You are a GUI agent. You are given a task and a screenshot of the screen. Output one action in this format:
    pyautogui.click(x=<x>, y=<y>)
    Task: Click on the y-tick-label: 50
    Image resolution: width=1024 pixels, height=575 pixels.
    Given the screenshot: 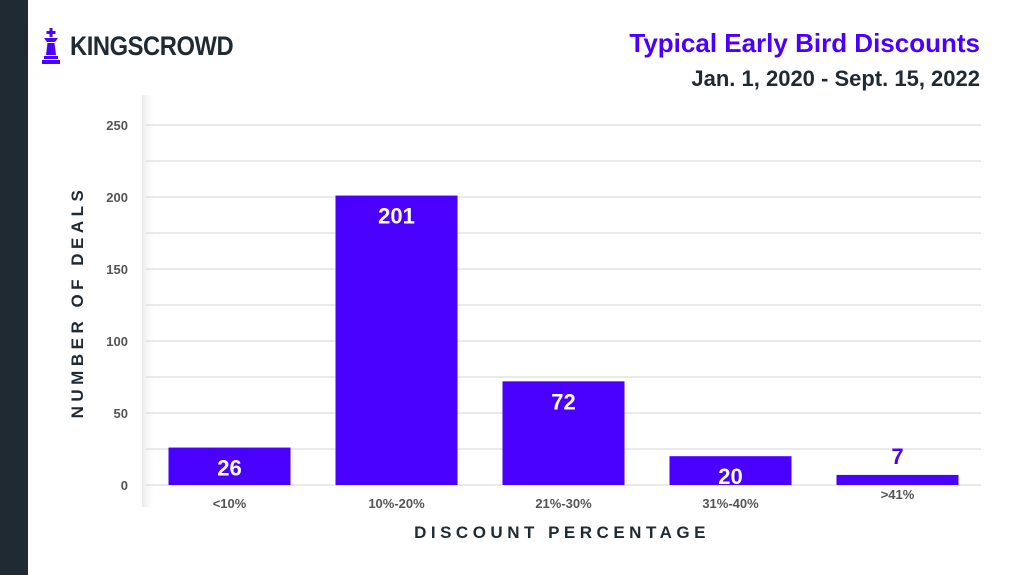 What is the action you would take?
    pyautogui.click(x=121, y=413)
    